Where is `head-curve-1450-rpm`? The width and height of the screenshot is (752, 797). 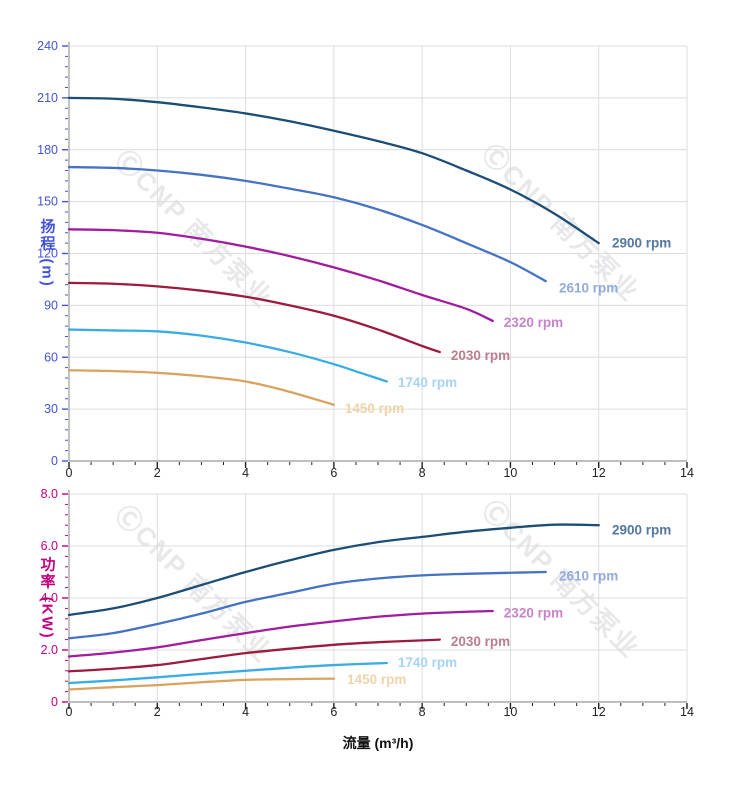 head-curve-1450-rpm is located at coordinates (201, 387).